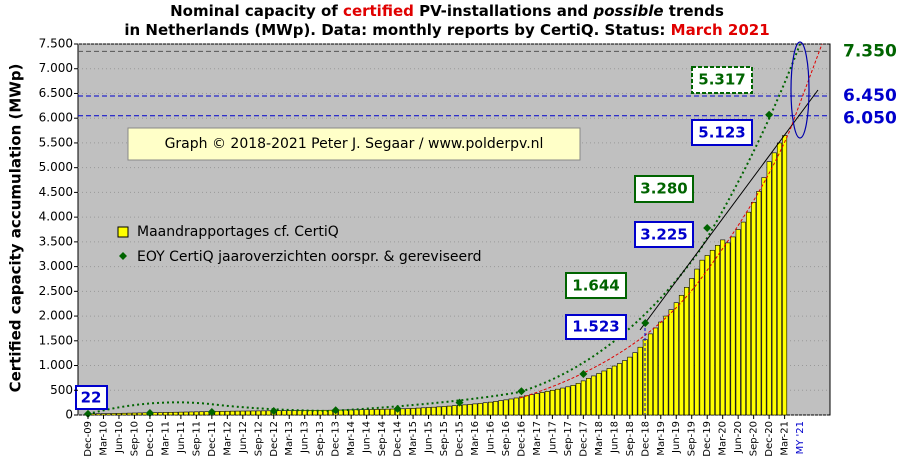 This screenshot has height=475, width=901. Describe the element at coordinates (212, 439) in the screenshot. I see `x-tick-label: Dec-11` at that location.